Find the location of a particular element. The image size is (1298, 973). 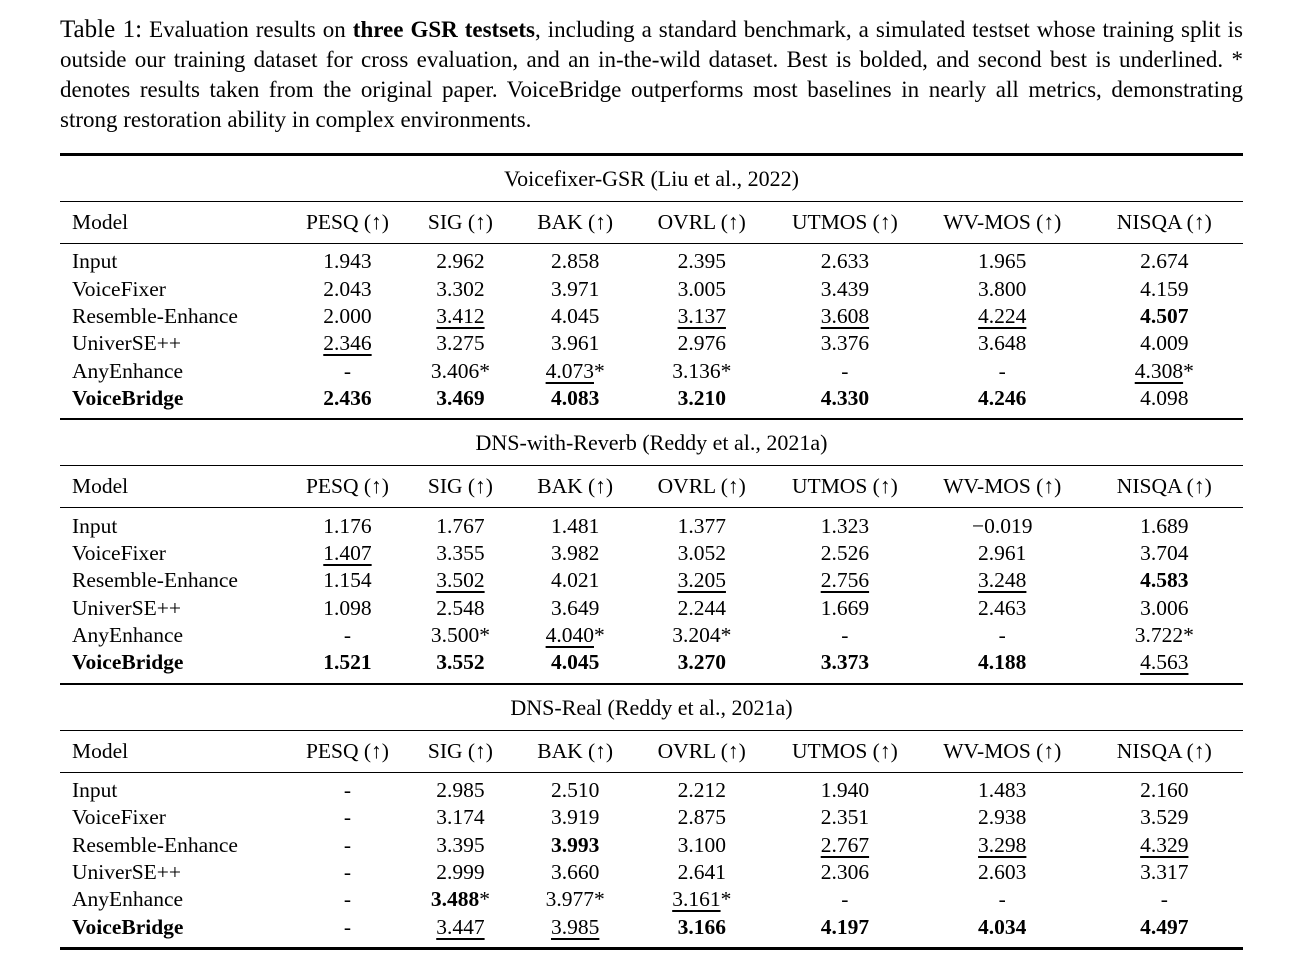

cell-value: 2.436 is located at coordinates (347, 398).